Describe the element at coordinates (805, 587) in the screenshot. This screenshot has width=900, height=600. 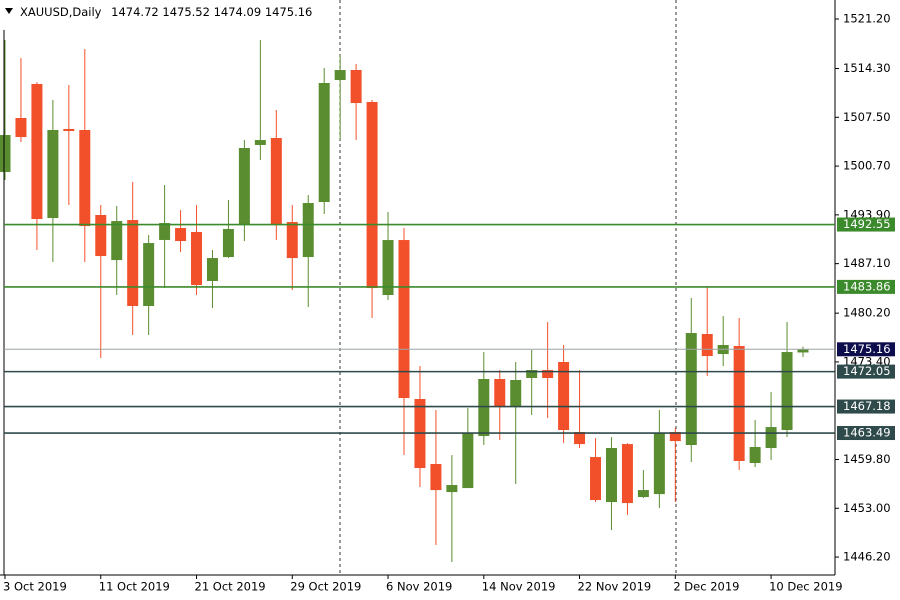
I see `x-tick-label: 10 Dec 2019` at that location.